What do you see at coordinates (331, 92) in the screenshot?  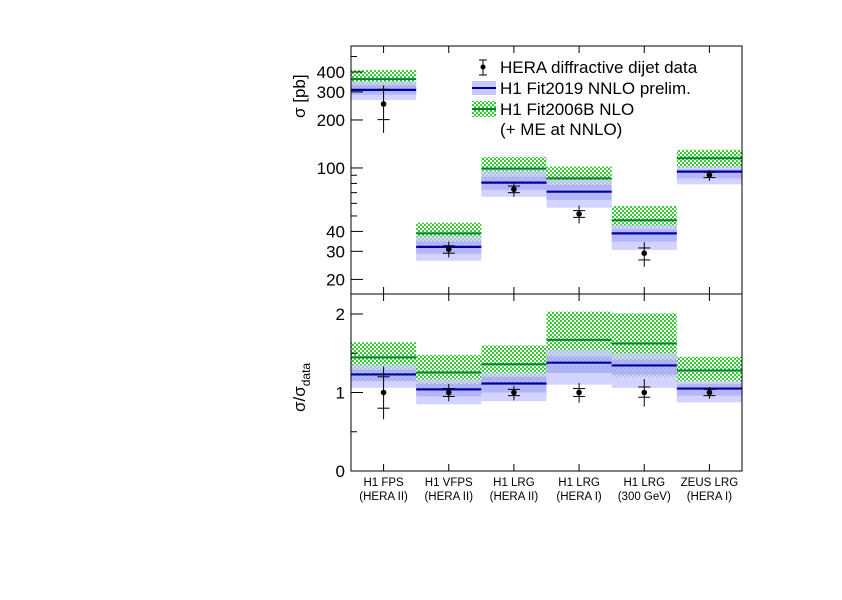 I see `y-tick-label: 300` at bounding box center [331, 92].